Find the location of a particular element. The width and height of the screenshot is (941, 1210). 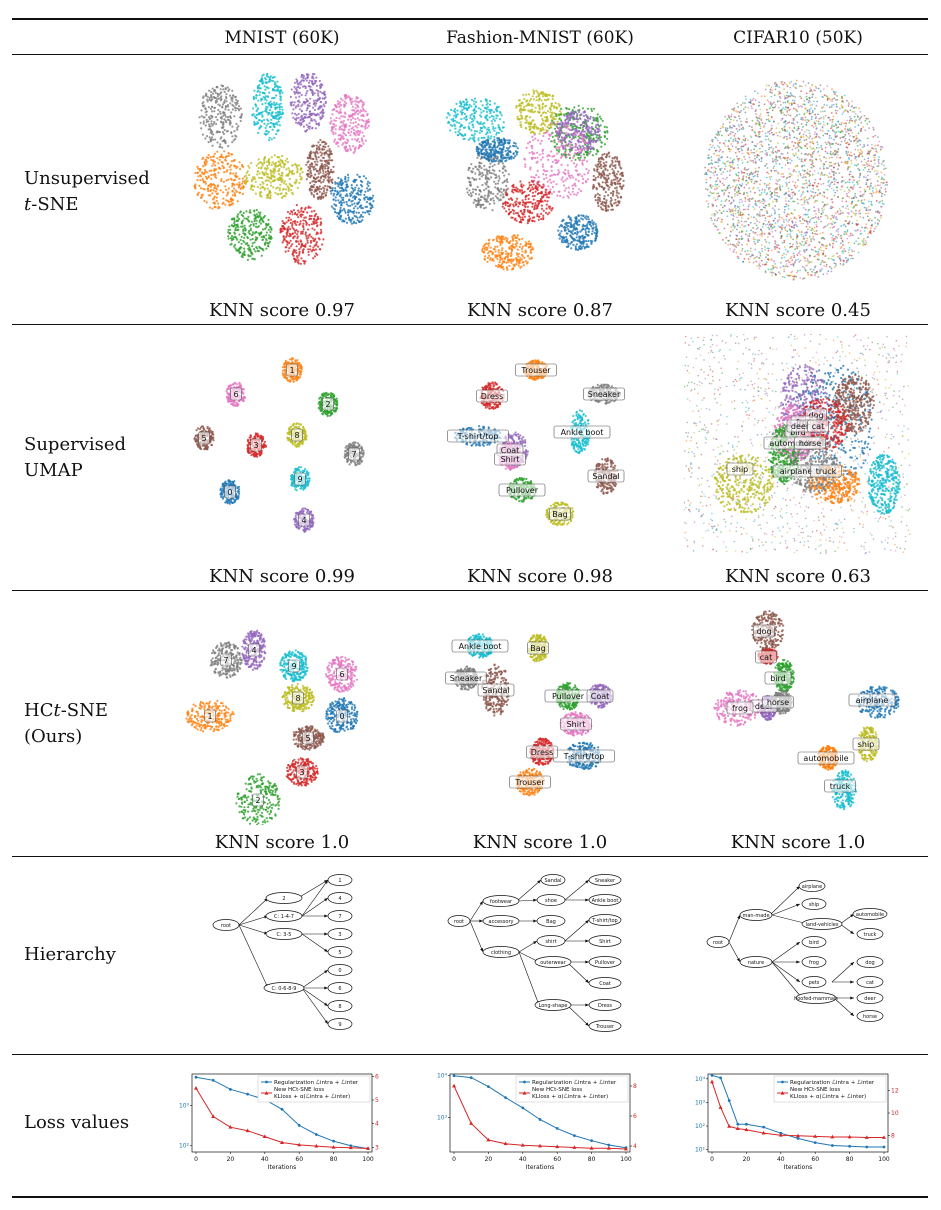

x-tick-label-20: 20 is located at coordinates (747, 1159).